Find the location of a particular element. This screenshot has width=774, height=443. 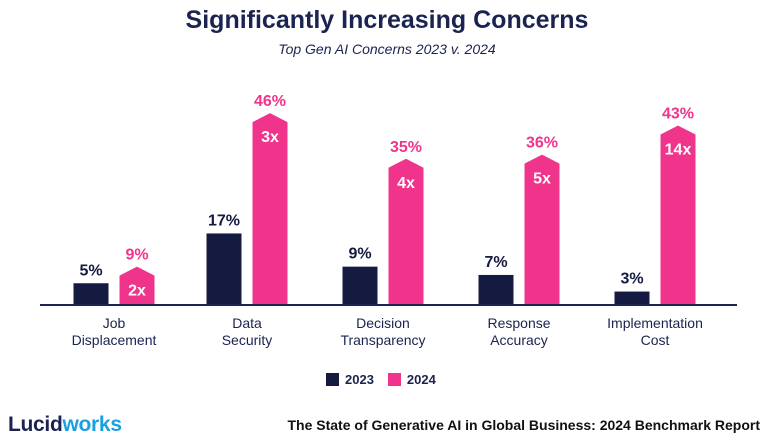

data-label-2024-4: 43% is located at coordinates (678, 114).